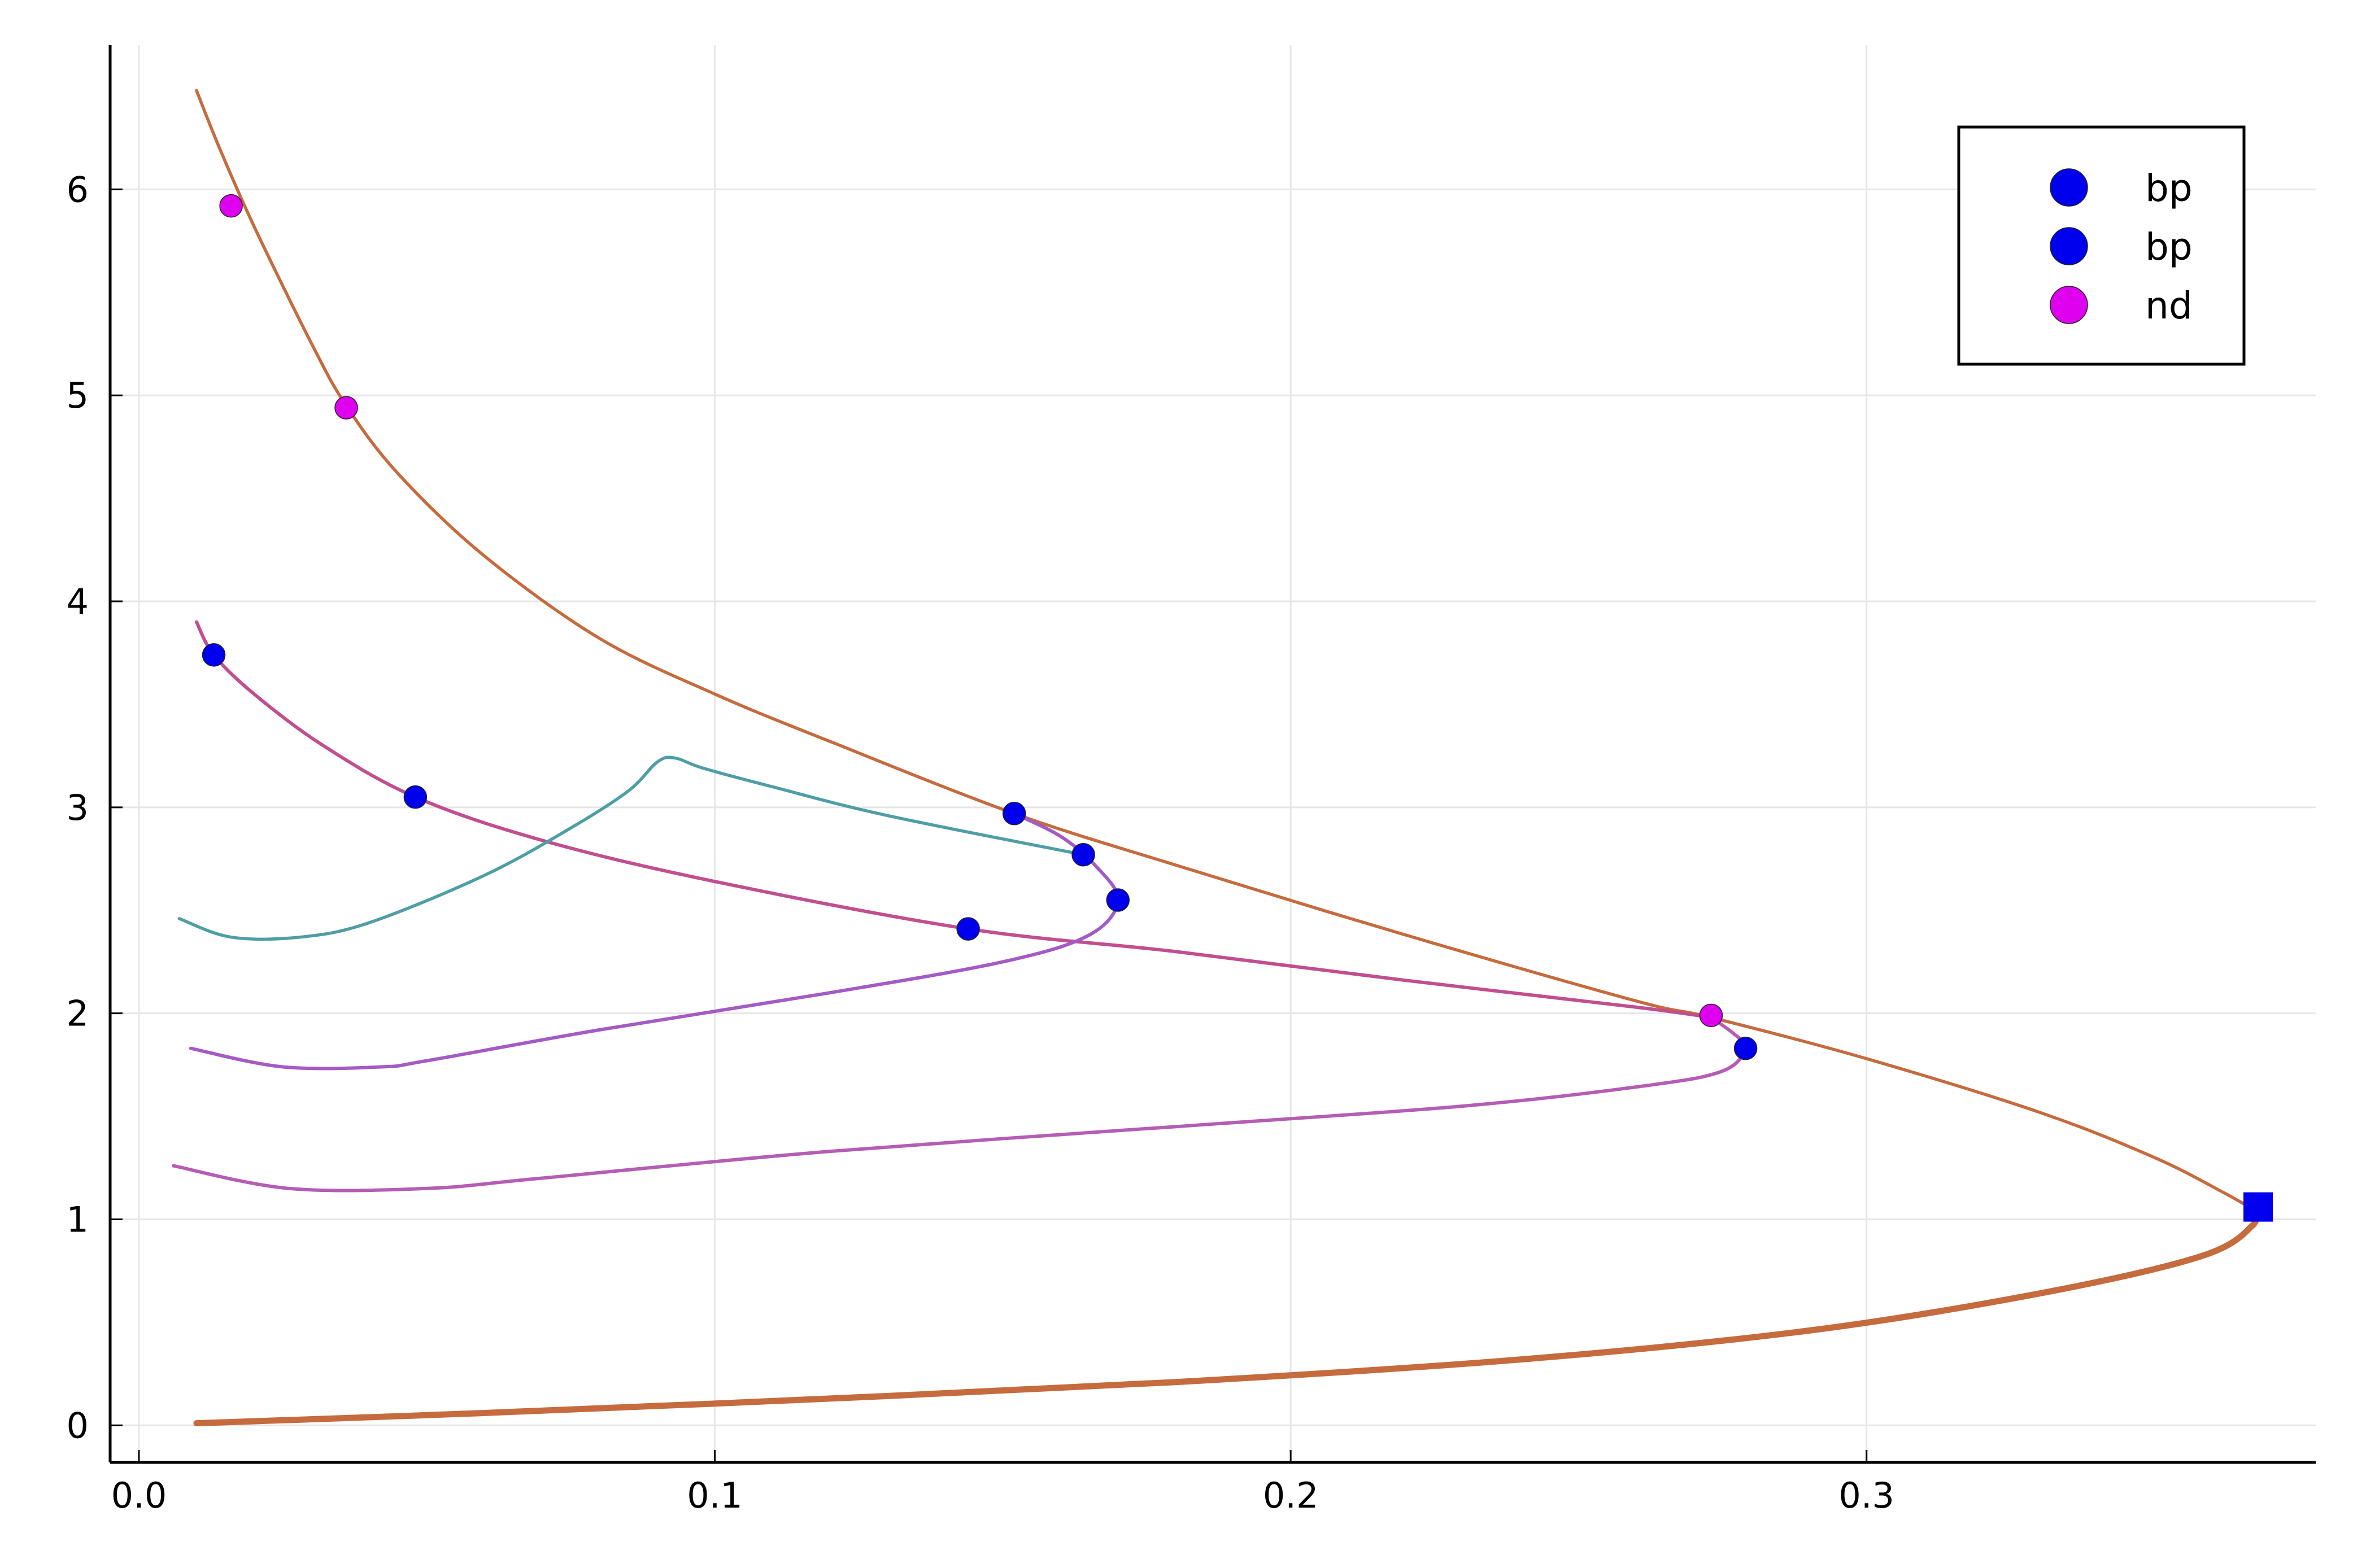  What do you see at coordinates (78, 807) in the screenshot?
I see `y-tick-label: 3` at bounding box center [78, 807].